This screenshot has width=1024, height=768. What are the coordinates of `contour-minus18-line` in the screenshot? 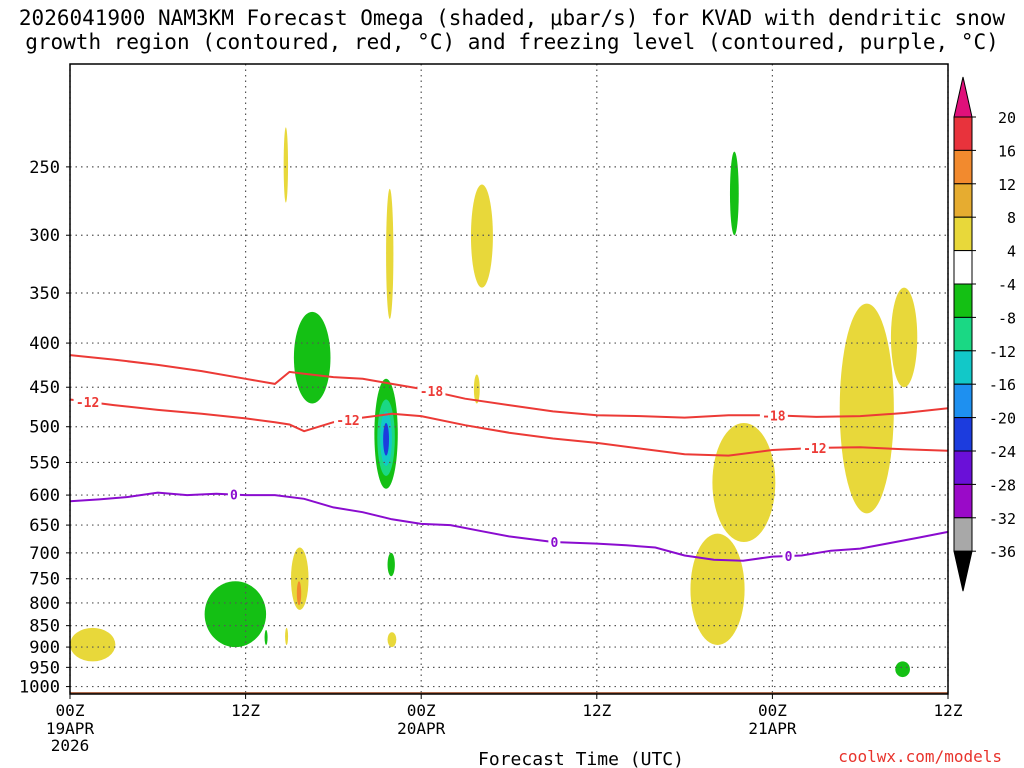 It's located at (509, 386).